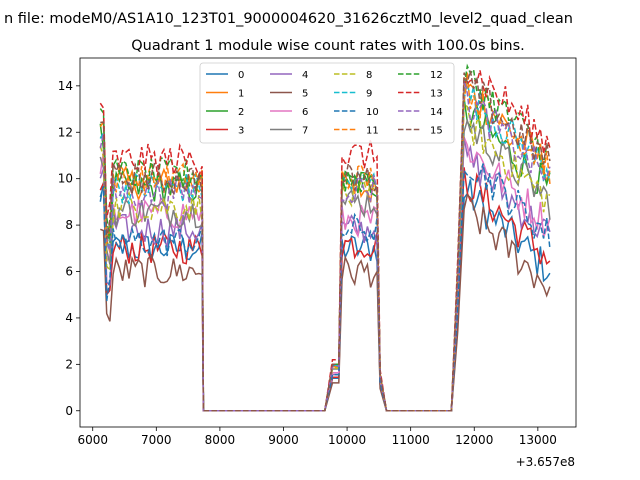 This screenshot has width=640, height=480. I want to click on legend-label-2: 2, so click(241, 112).